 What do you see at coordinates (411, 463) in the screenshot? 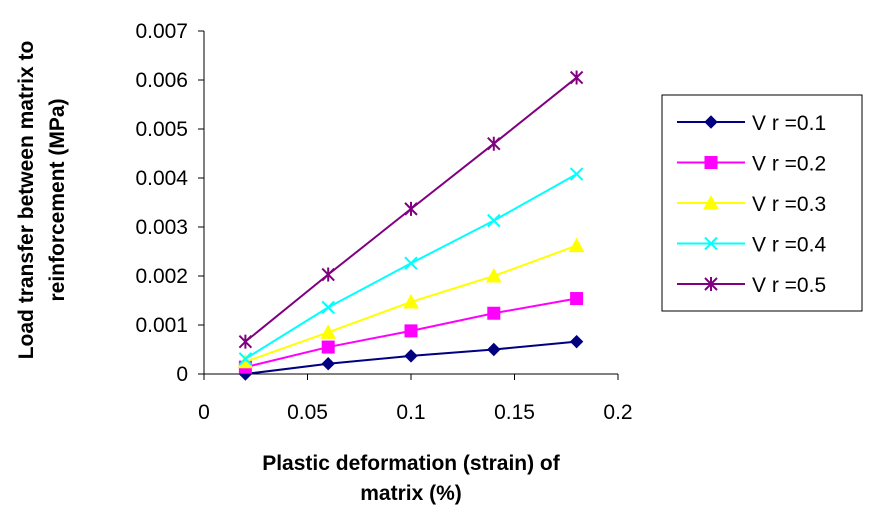
I see `x-axis-title-line1: Plastic deformation (strain) of` at bounding box center [411, 463].